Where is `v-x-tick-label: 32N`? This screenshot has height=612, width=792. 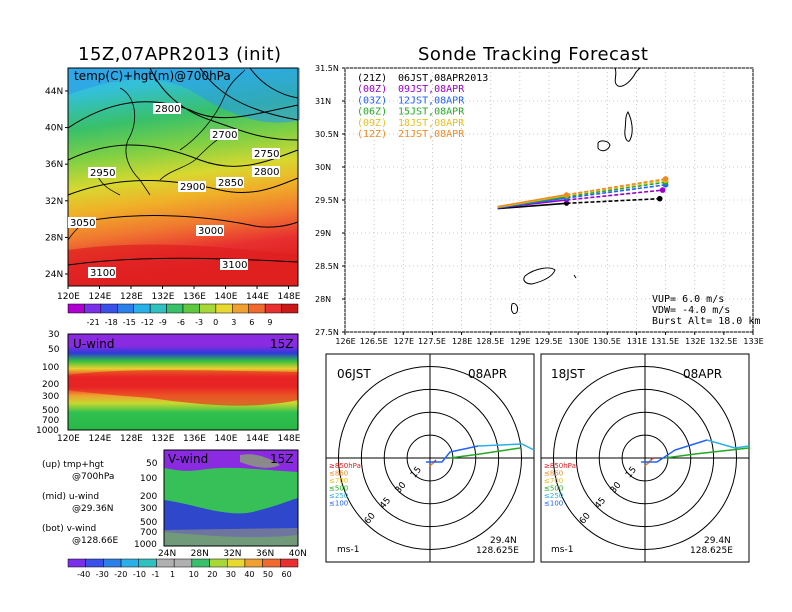 v-x-tick-label: 32N is located at coordinates (232, 554).